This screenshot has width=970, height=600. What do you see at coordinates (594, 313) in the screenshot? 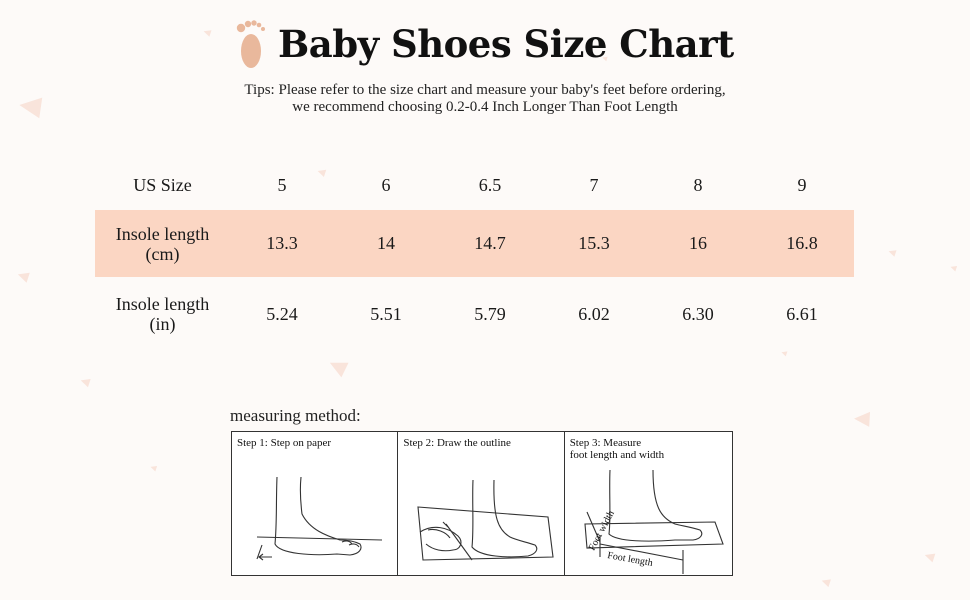
I see `in-cell: 6.02` at bounding box center [594, 313].